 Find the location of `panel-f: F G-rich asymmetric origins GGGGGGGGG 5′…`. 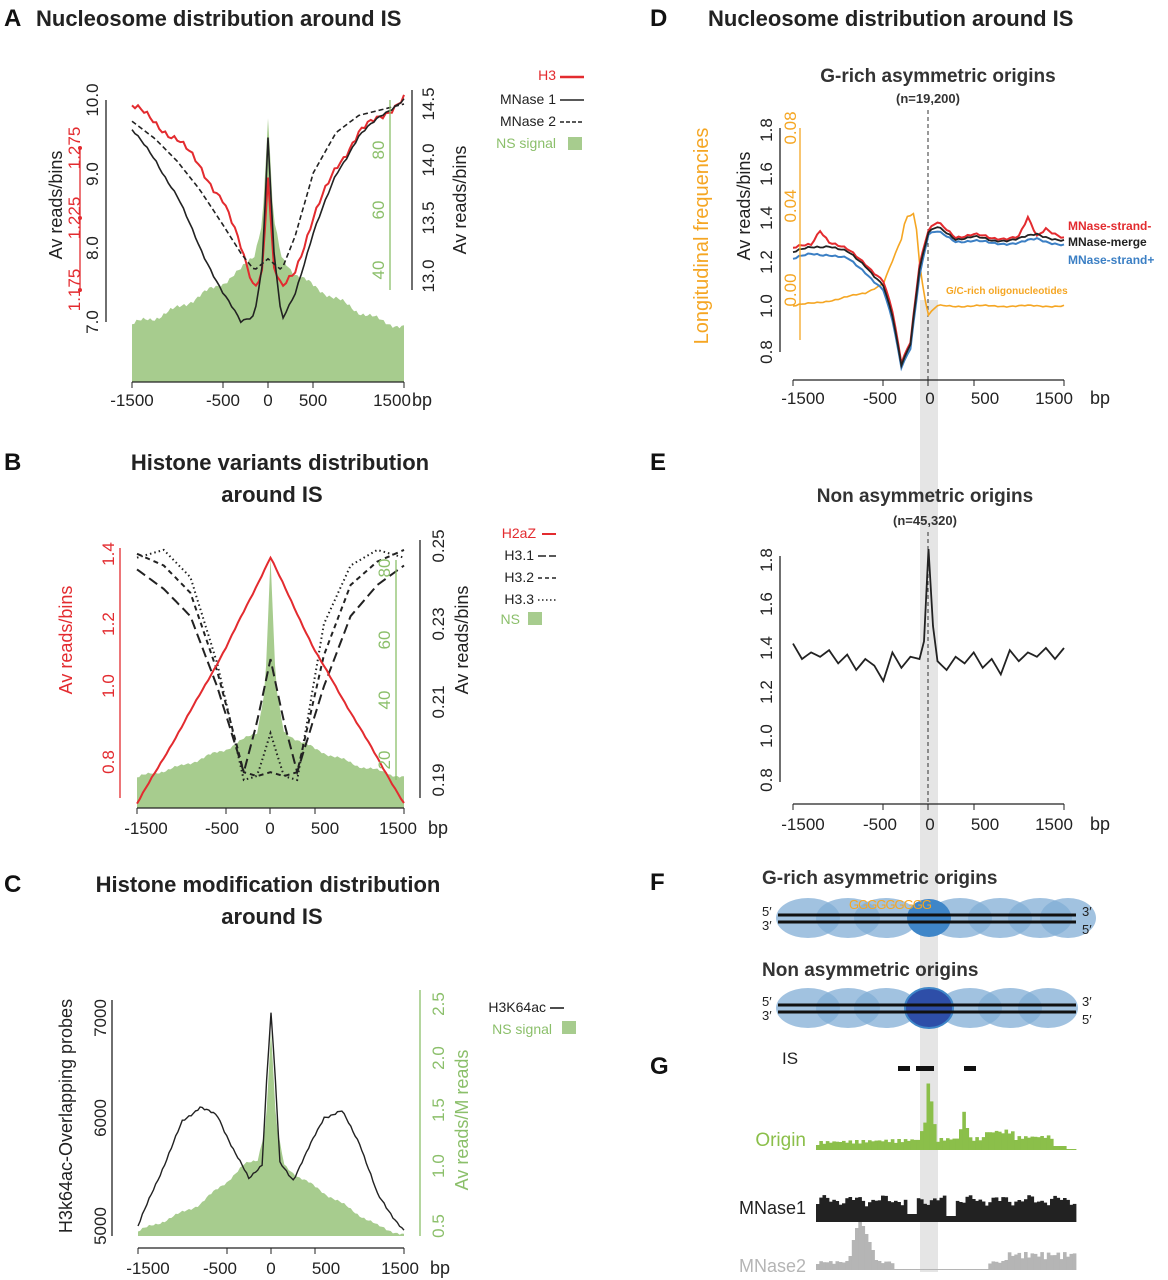

panel-f: F G-rich asymmetric origins GGGGGGGGG 5′… is located at coordinates (873, 948).